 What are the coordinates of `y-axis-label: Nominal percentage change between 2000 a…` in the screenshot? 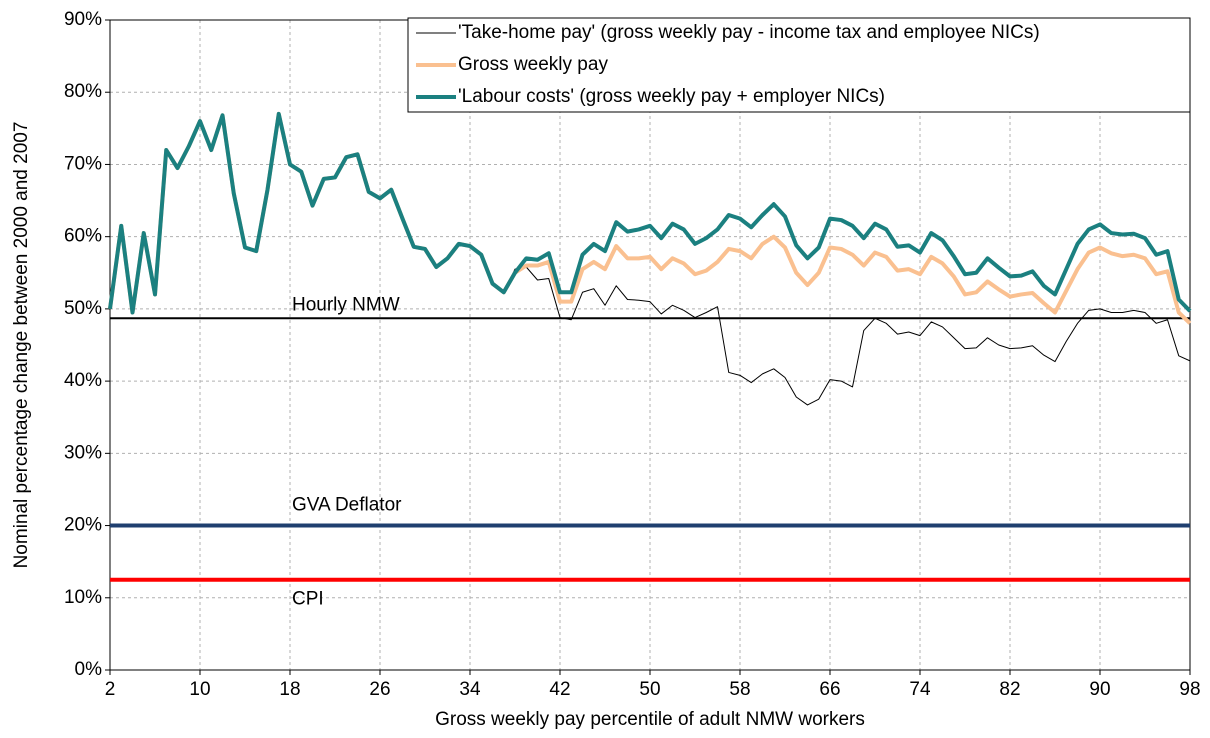 It's located at (21, 345).